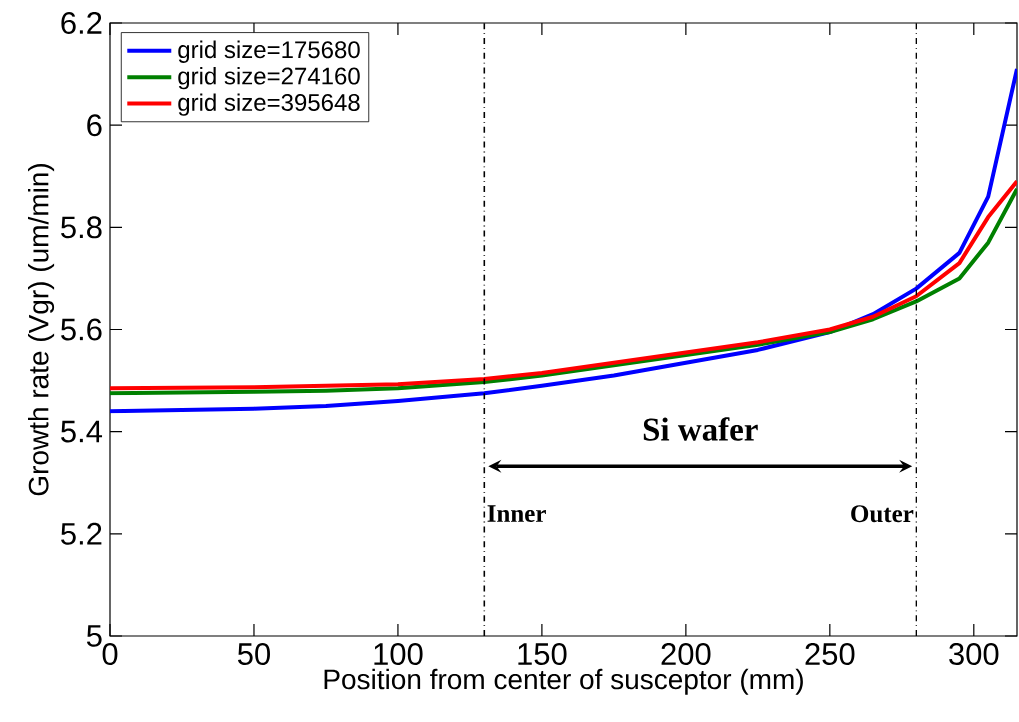 This screenshot has width=1019, height=722. What do you see at coordinates (81, 227) in the screenshot?
I see `y-tick-label: 5.8` at bounding box center [81, 227].